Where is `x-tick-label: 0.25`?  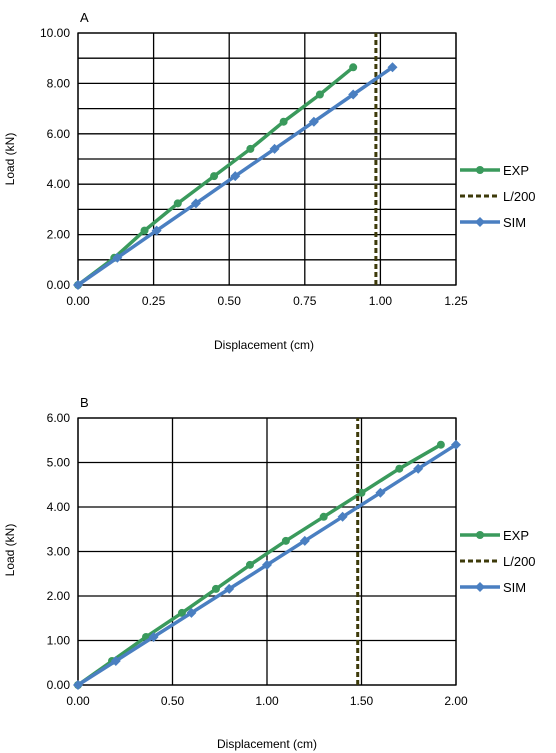
x-tick-label: 0.25 is located at coordinates (154, 301).